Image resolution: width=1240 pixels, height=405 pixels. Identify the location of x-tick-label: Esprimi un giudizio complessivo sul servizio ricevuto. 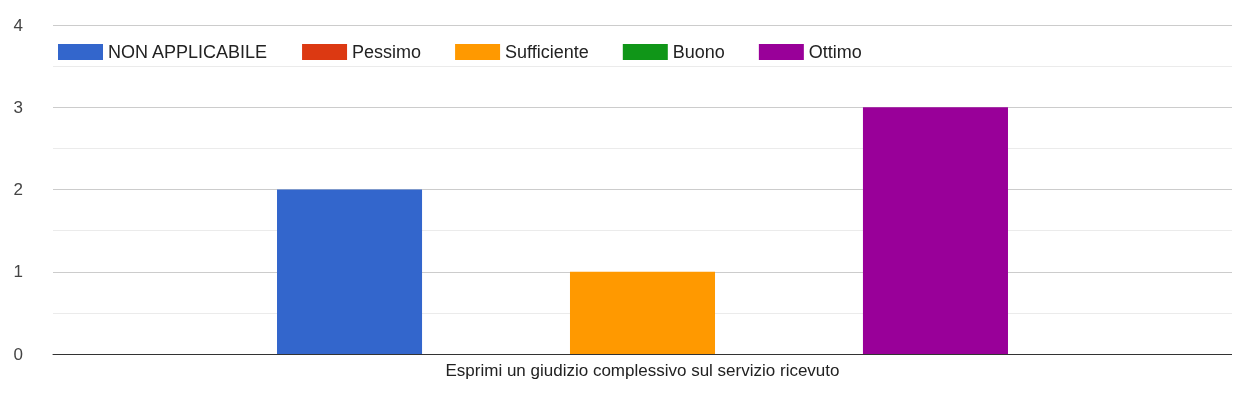
(642, 370).